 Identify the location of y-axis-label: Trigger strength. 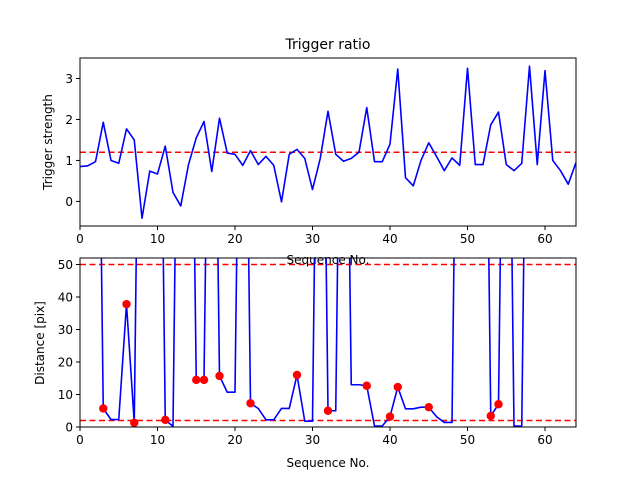
(48, 142).